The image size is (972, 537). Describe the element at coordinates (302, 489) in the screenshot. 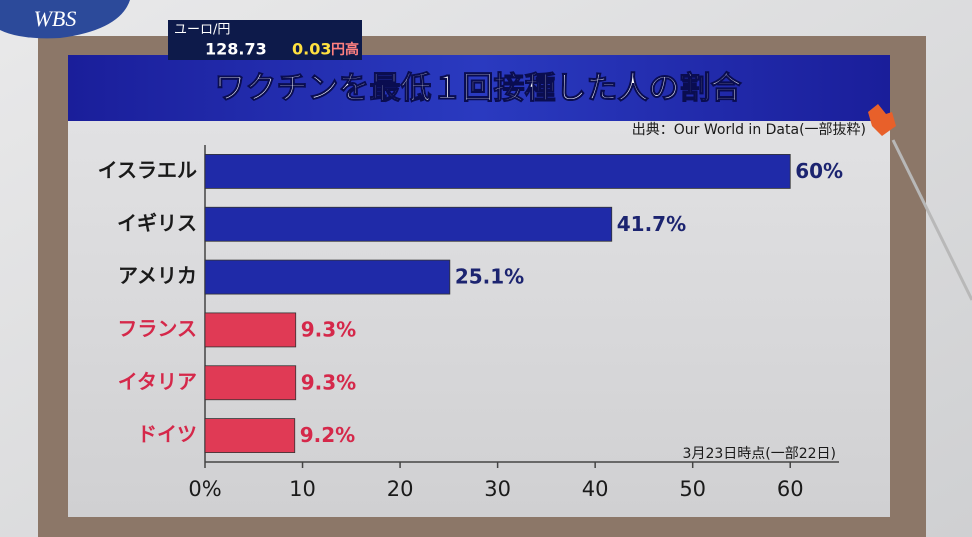

I see `x-tick-label: 10` at that location.